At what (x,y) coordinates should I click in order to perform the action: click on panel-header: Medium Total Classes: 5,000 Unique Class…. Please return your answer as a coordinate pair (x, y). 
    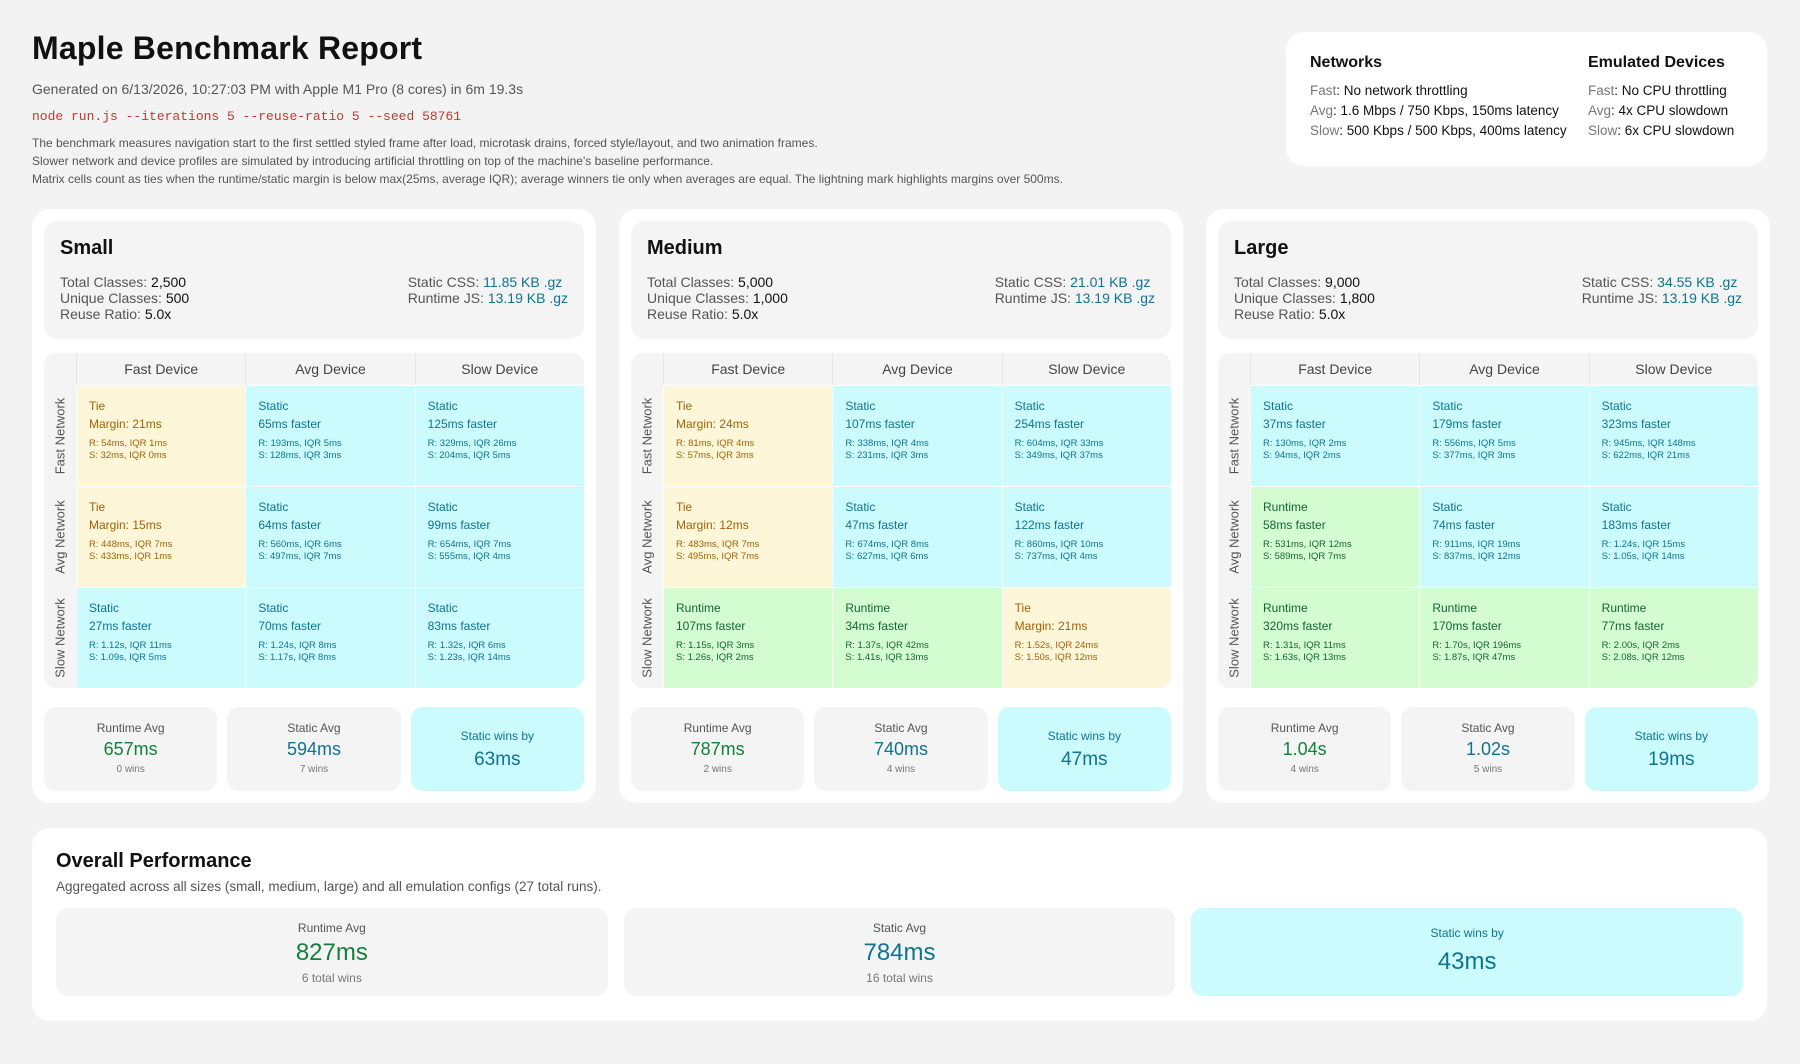
    Looking at the image, I should click on (901, 280).